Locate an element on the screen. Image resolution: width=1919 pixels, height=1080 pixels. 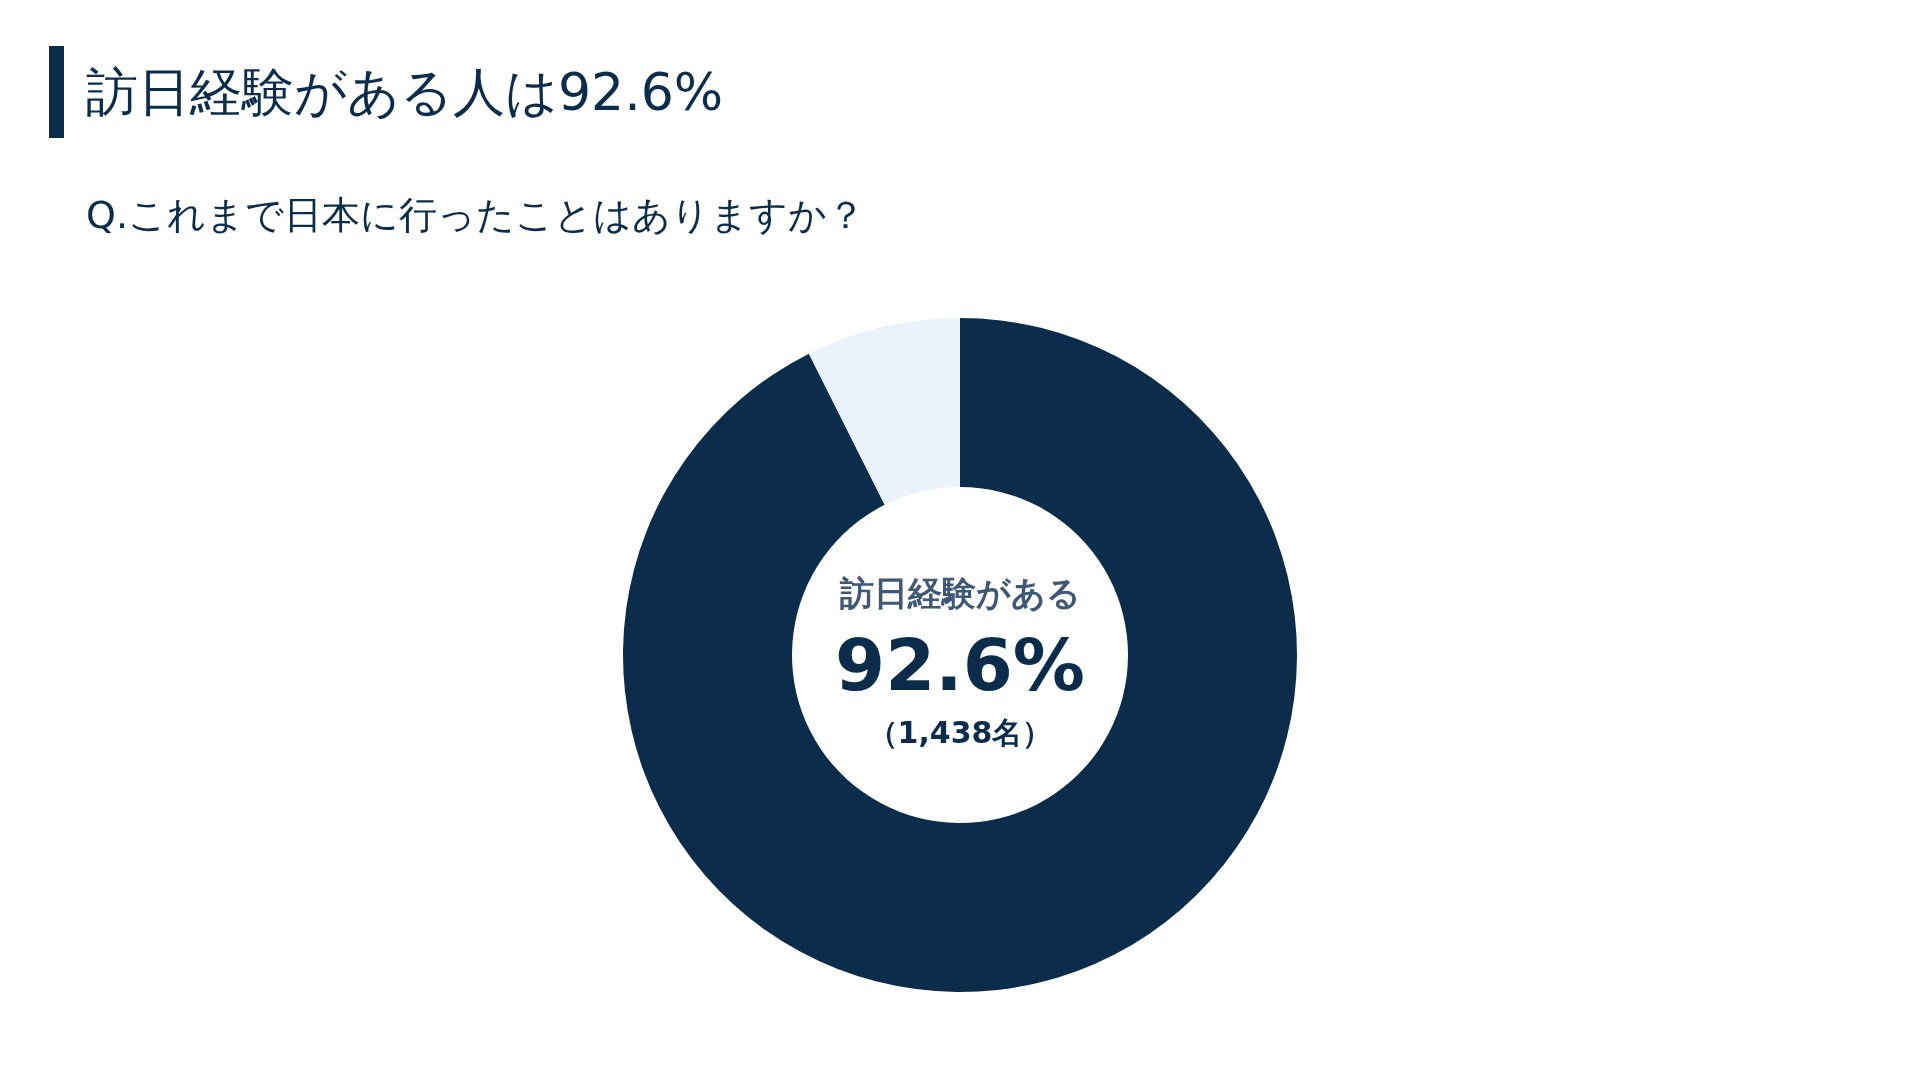
donut-slice is located at coordinates (884, 411).